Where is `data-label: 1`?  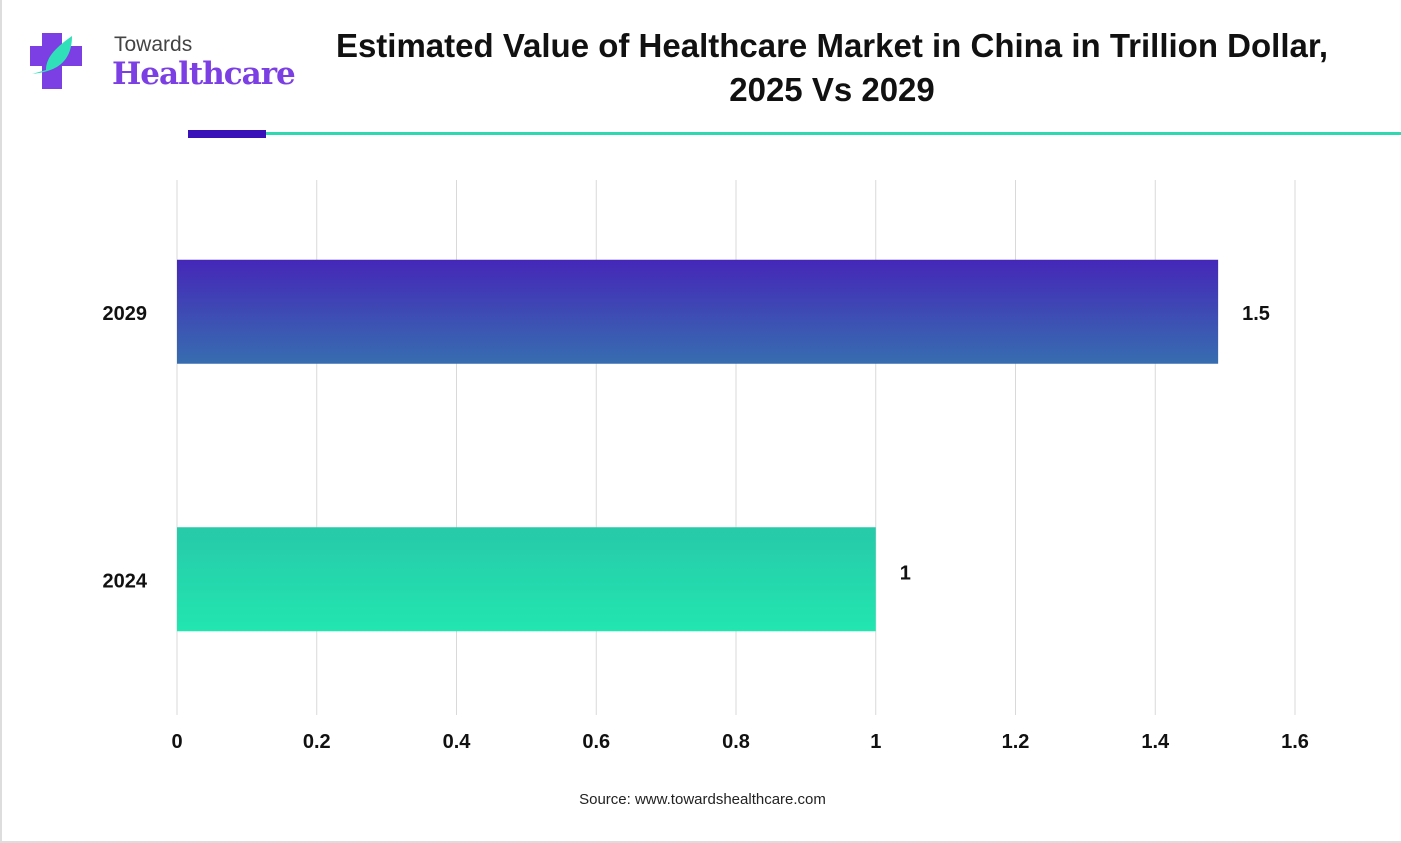
data-label: 1 is located at coordinates (905, 573).